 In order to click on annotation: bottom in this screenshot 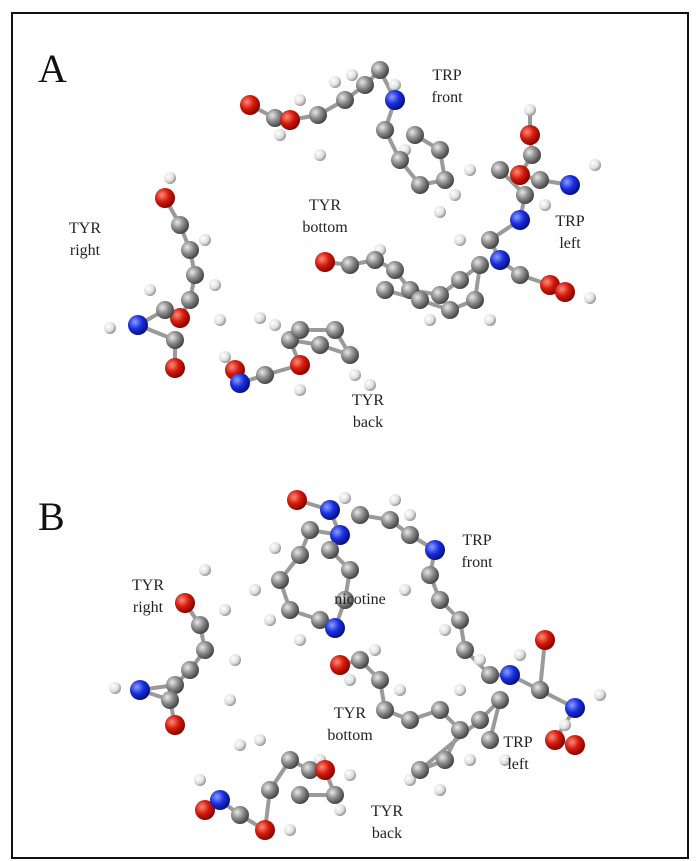, I will do `click(350, 735)`.